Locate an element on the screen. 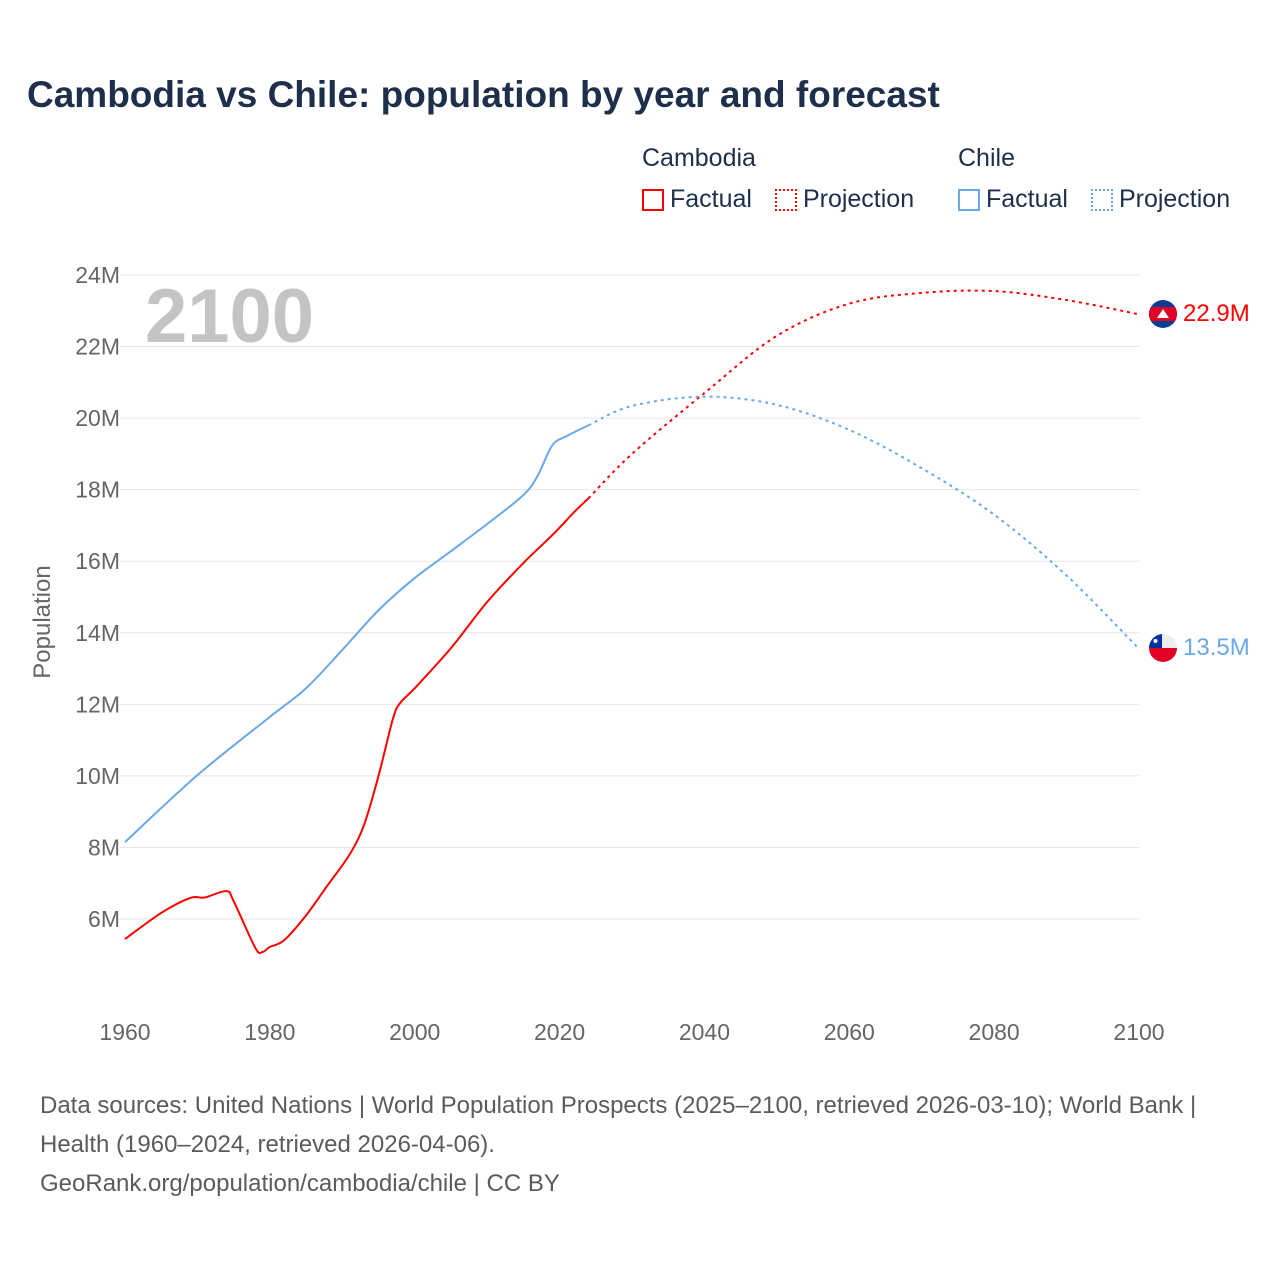  y-tick-label: 8M is located at coordinates (104, 847).